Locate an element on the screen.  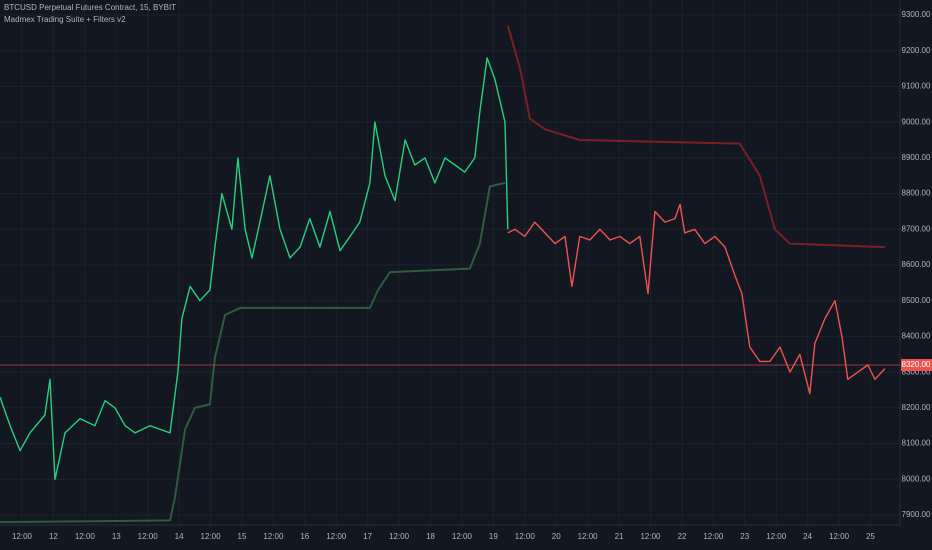
y-tick-label: 9100.00 is located at coordinates (916, 86).